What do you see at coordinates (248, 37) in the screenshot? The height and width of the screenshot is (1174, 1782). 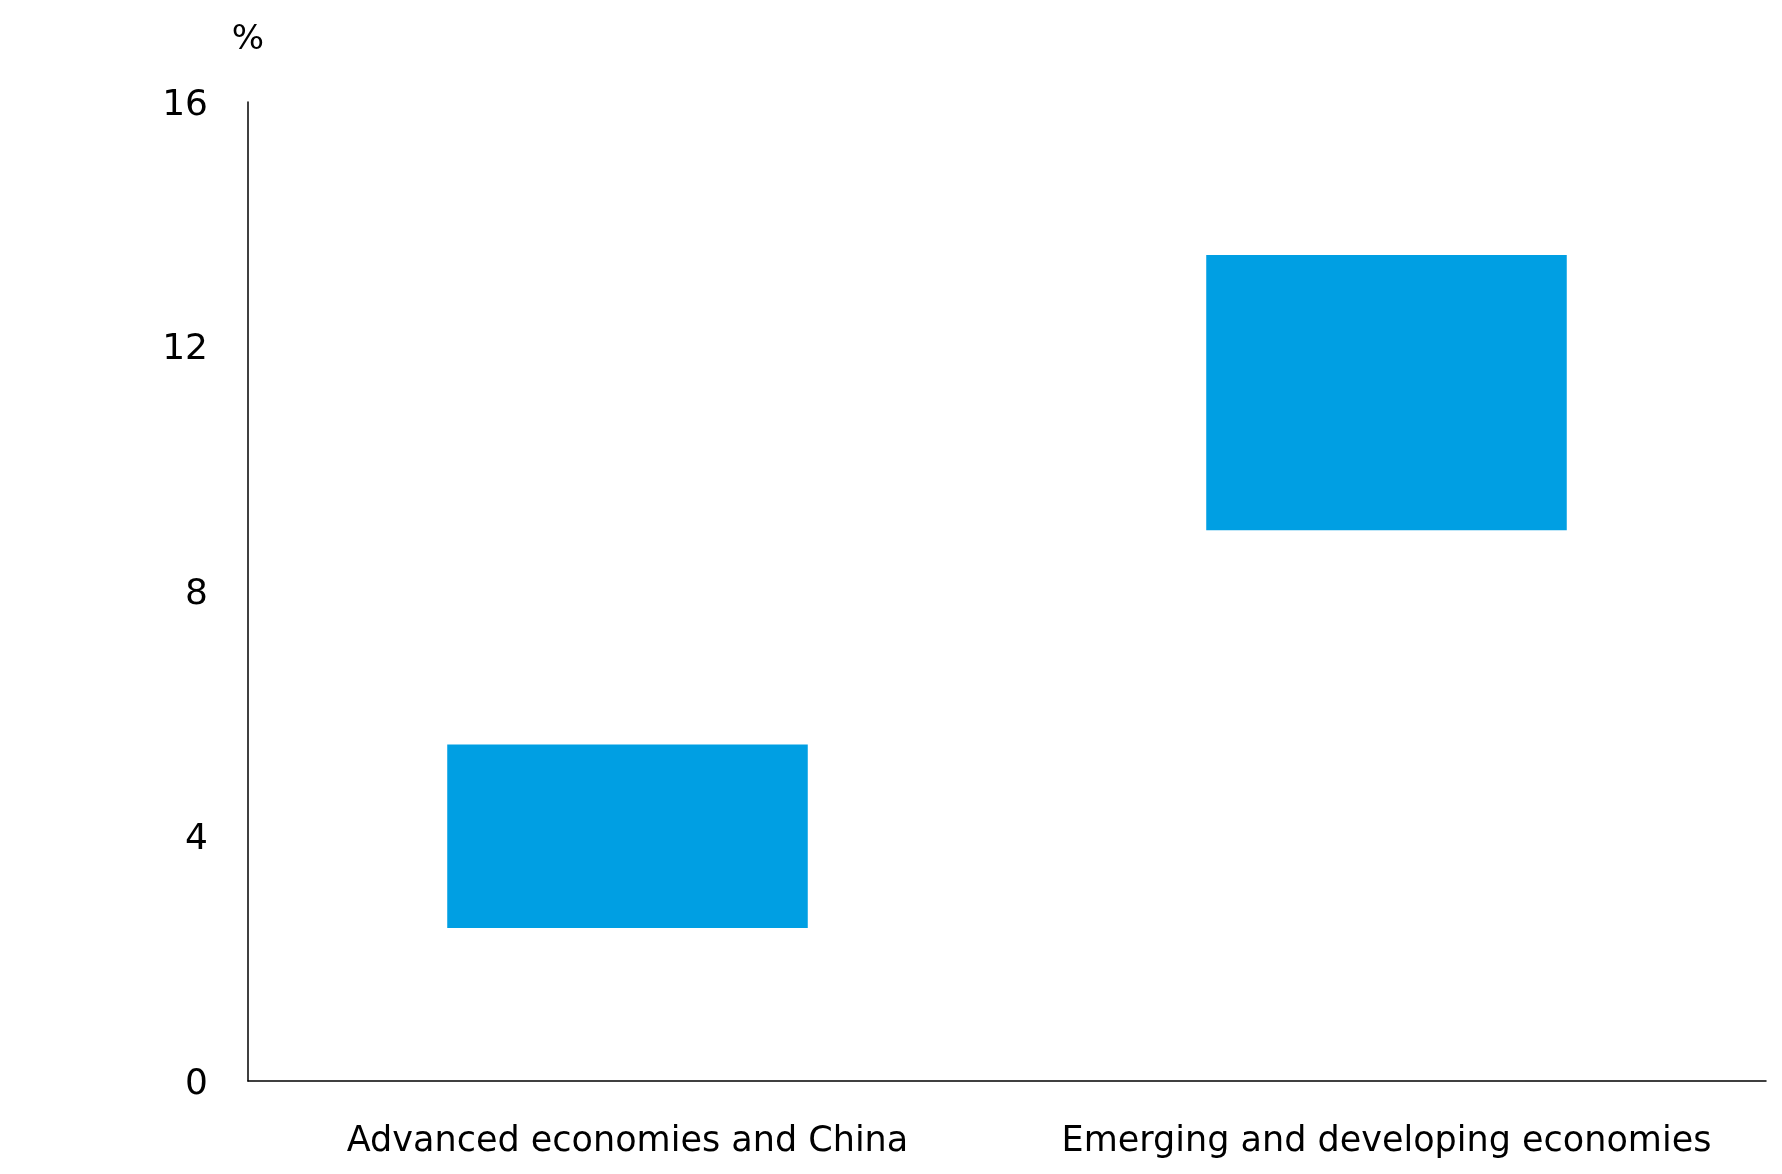 I see `y-axis-title: %` at bounding box center [248, 37].